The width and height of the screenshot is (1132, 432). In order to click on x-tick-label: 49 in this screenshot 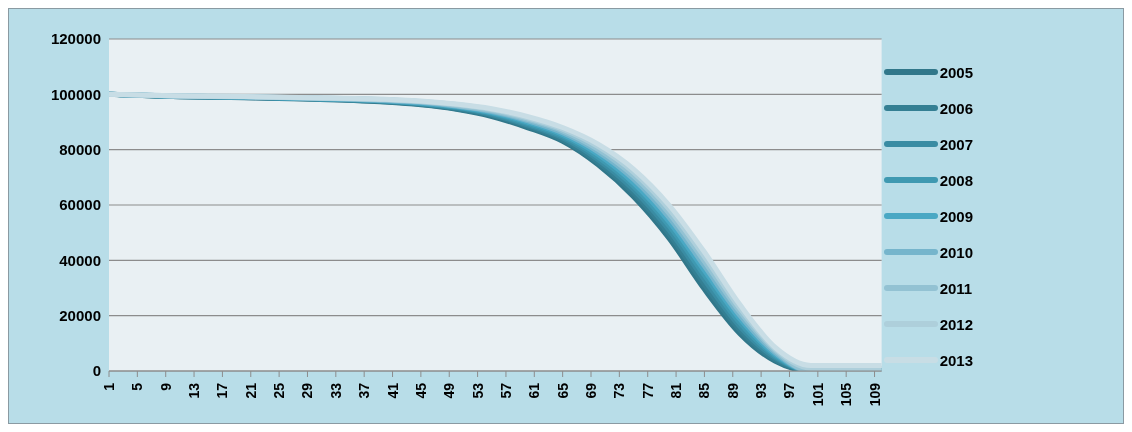, I will do `click(449, 390)`.